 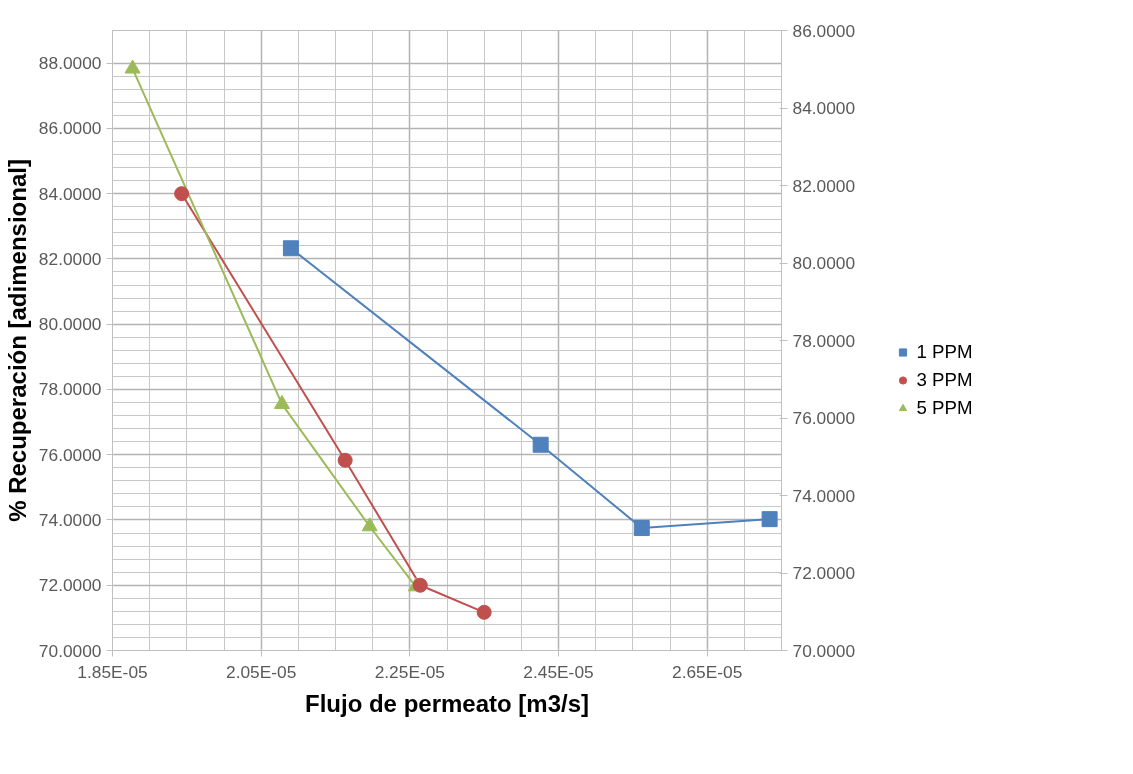 What do you see at coordinates (824, 185) in the screenshot?
I see `y2-tick-label: 82.0000` at bounding box center [824, 185].